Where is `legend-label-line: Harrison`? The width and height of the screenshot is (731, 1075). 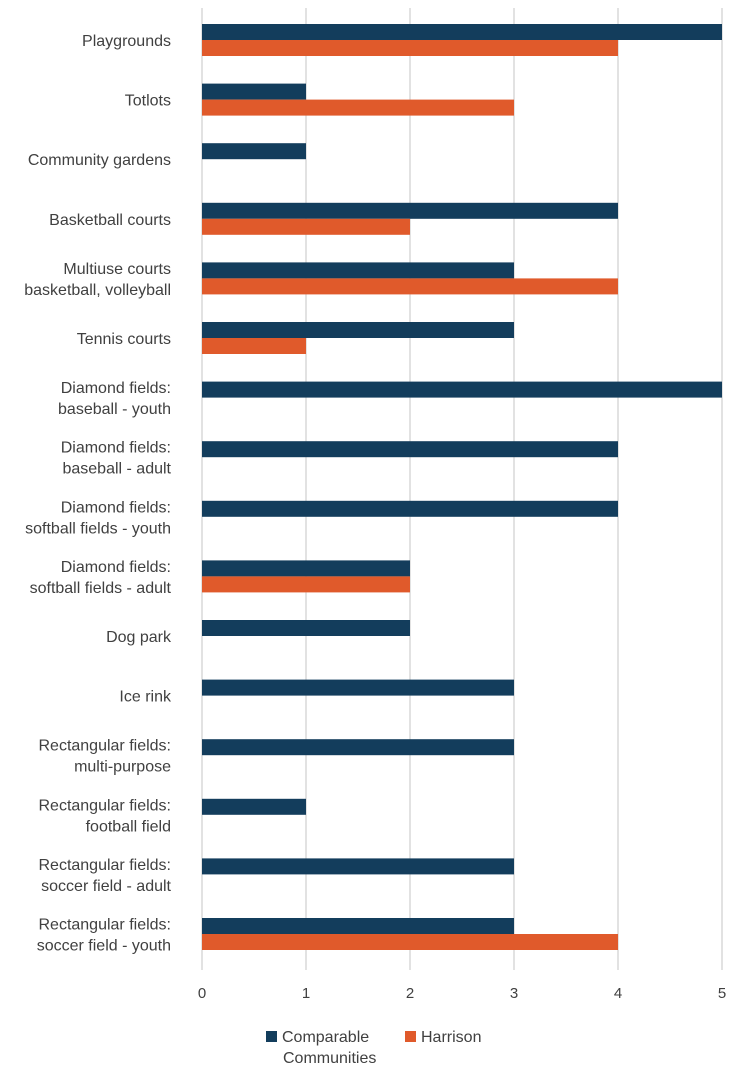
legend-label-line: Harrison is located at coordinates (451, 1037).